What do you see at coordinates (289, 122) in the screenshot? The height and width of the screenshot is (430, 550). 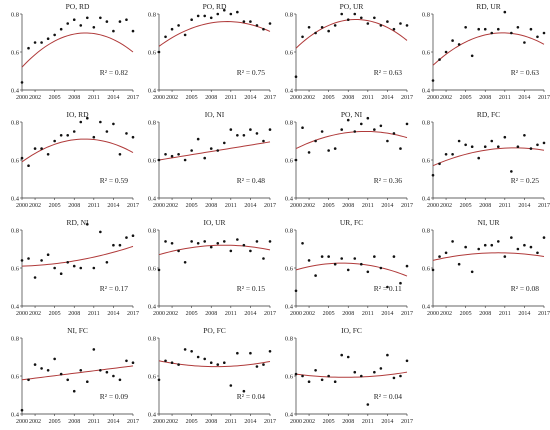 I see `y-tick-label: 0.8` at bounding box center [289, 122].